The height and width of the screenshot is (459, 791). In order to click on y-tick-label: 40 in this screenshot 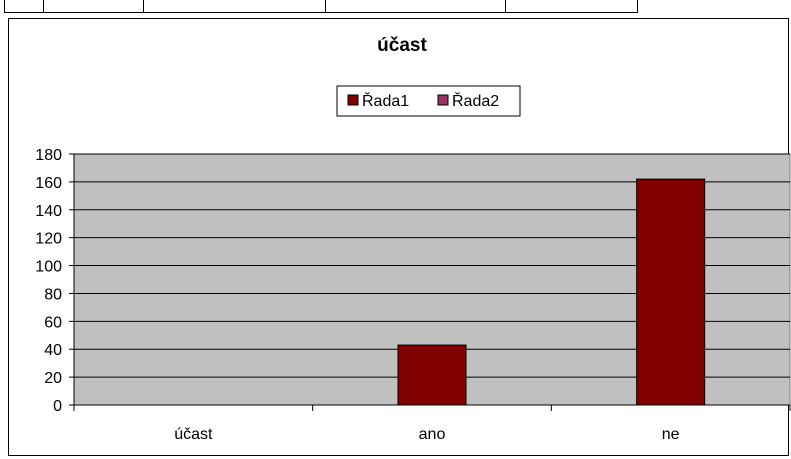, I will do `click(53, 350)`.